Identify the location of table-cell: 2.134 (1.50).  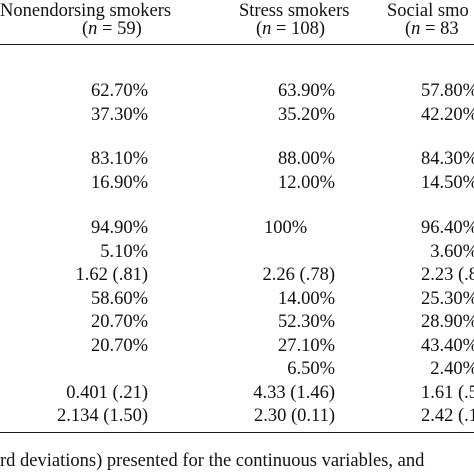
(102, 416).